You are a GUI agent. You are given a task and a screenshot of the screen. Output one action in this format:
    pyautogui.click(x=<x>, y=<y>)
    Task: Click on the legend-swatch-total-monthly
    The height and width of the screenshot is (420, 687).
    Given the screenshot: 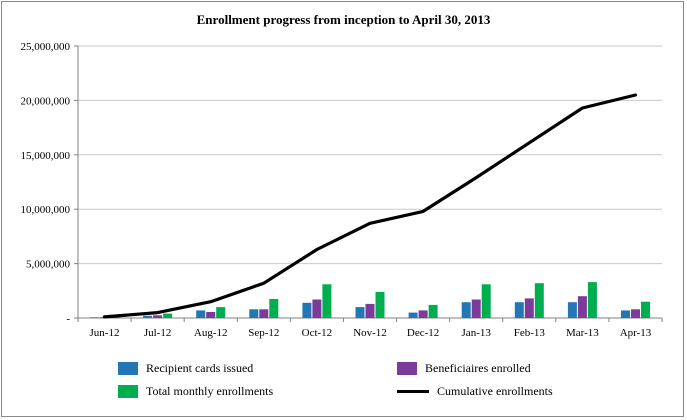 What is the action you would take?
    pyautogui.click(x=128, y=391)
    